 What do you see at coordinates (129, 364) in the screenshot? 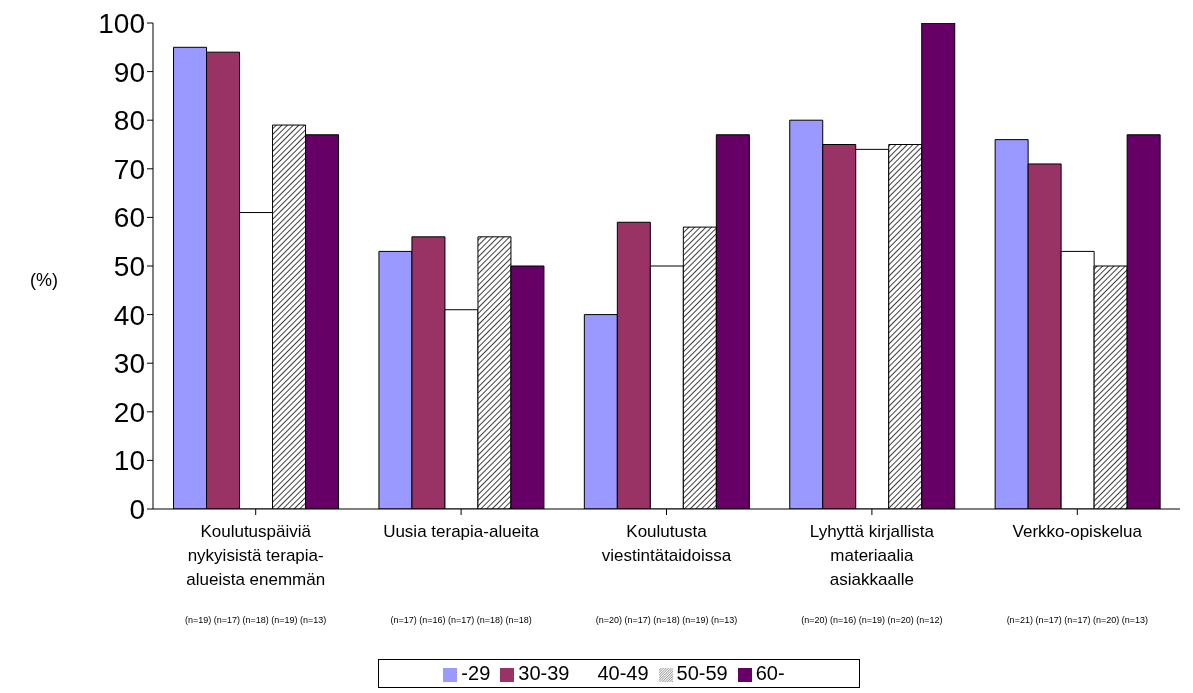
I see `y-tick-label: 30` at bounding box center [129, 364].